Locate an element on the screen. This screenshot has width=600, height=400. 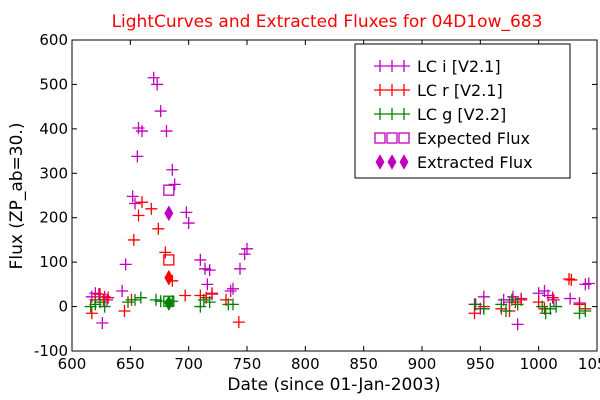
legend-label: Extracted Flux is located at coordinates (475, 162).